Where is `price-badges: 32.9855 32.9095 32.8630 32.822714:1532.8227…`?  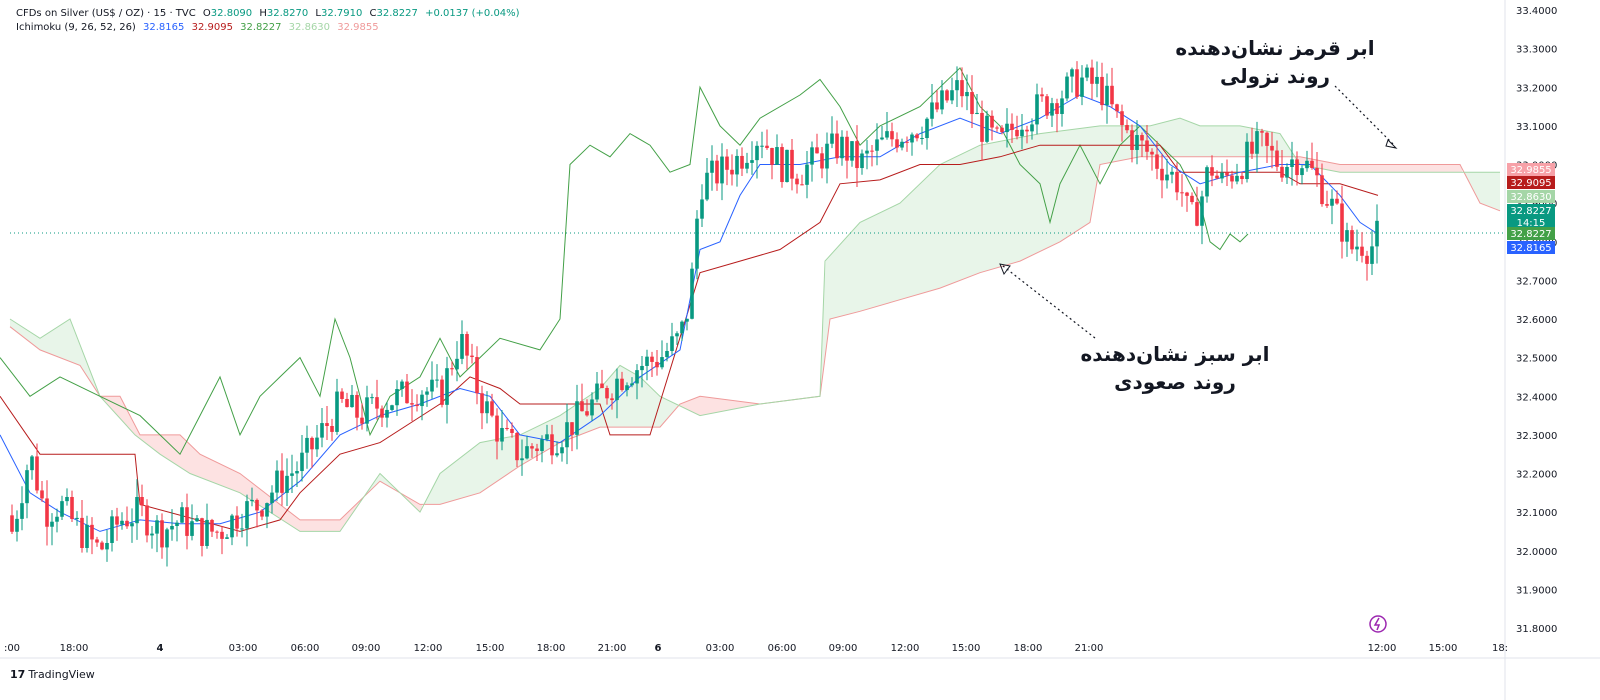 price-badges: 32.9855 32.9095 32.8630 32.822714:1532.8227… is located at coordinates (1531, 208).